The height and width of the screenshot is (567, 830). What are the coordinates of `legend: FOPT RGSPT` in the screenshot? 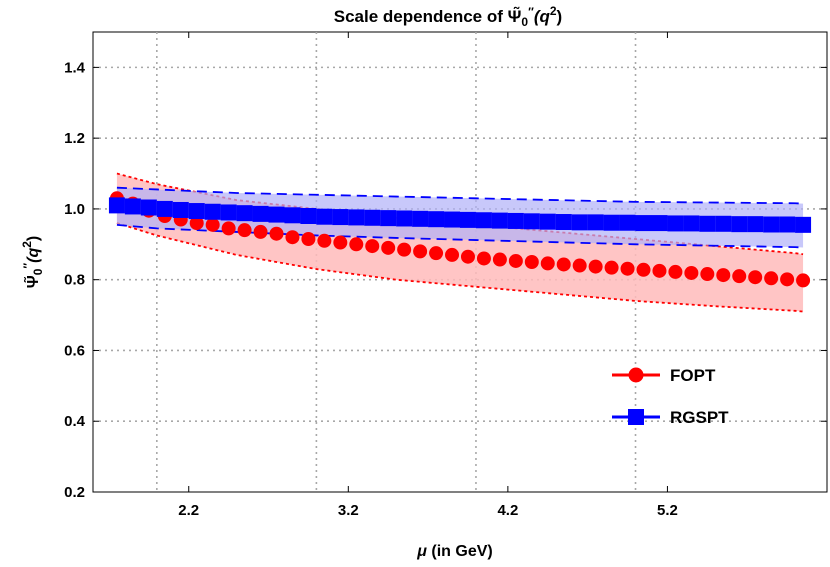 It's located at (670, 396).